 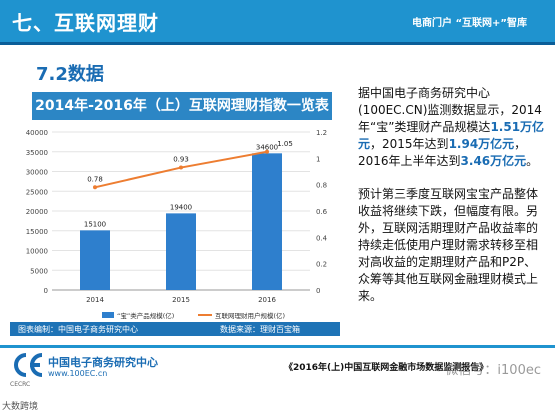 What do you see at coordinates (386, 368) in the screenshot?
I see `report-title: 《2016年(上)中国互联网金融市场数据监测报告》` at bounding box center [386, 368].